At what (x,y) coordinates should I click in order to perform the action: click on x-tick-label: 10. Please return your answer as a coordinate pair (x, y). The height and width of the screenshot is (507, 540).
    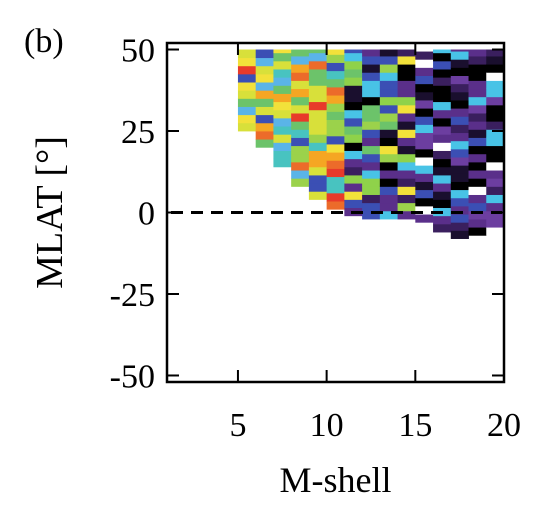
    Looking at the image, I should click on (327, 425).